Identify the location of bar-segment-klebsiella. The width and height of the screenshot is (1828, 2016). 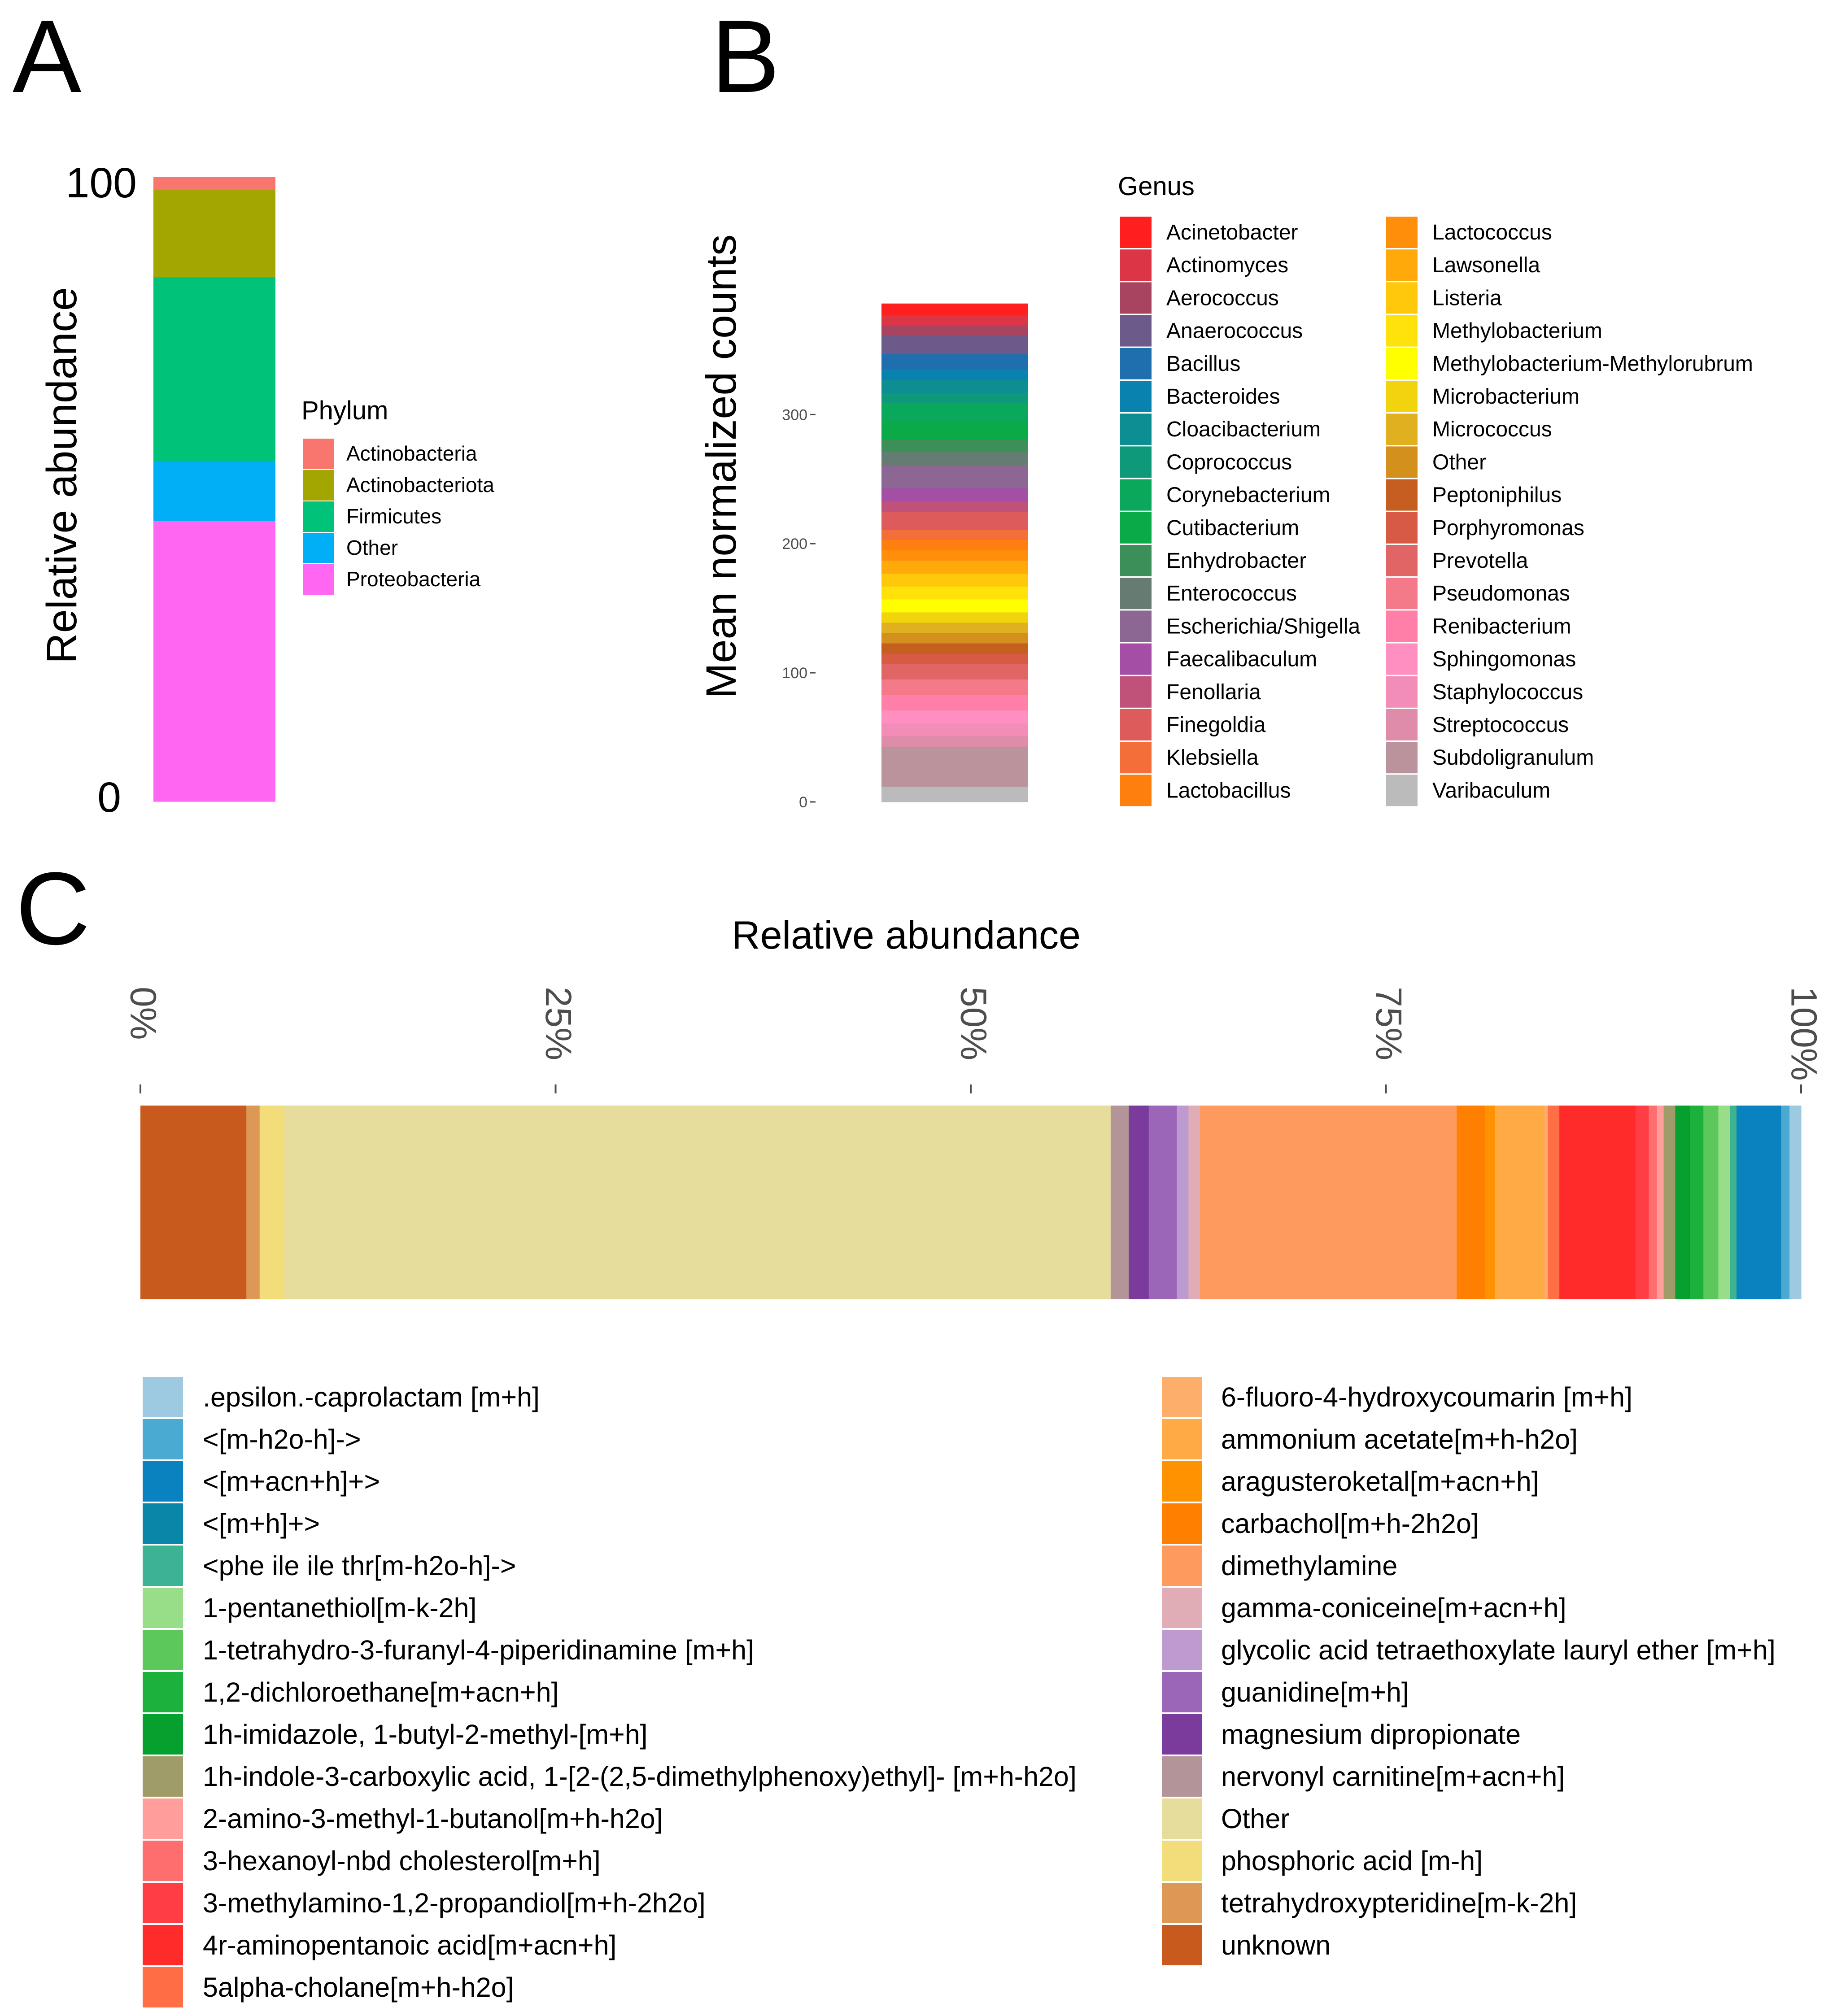
(954, 535).